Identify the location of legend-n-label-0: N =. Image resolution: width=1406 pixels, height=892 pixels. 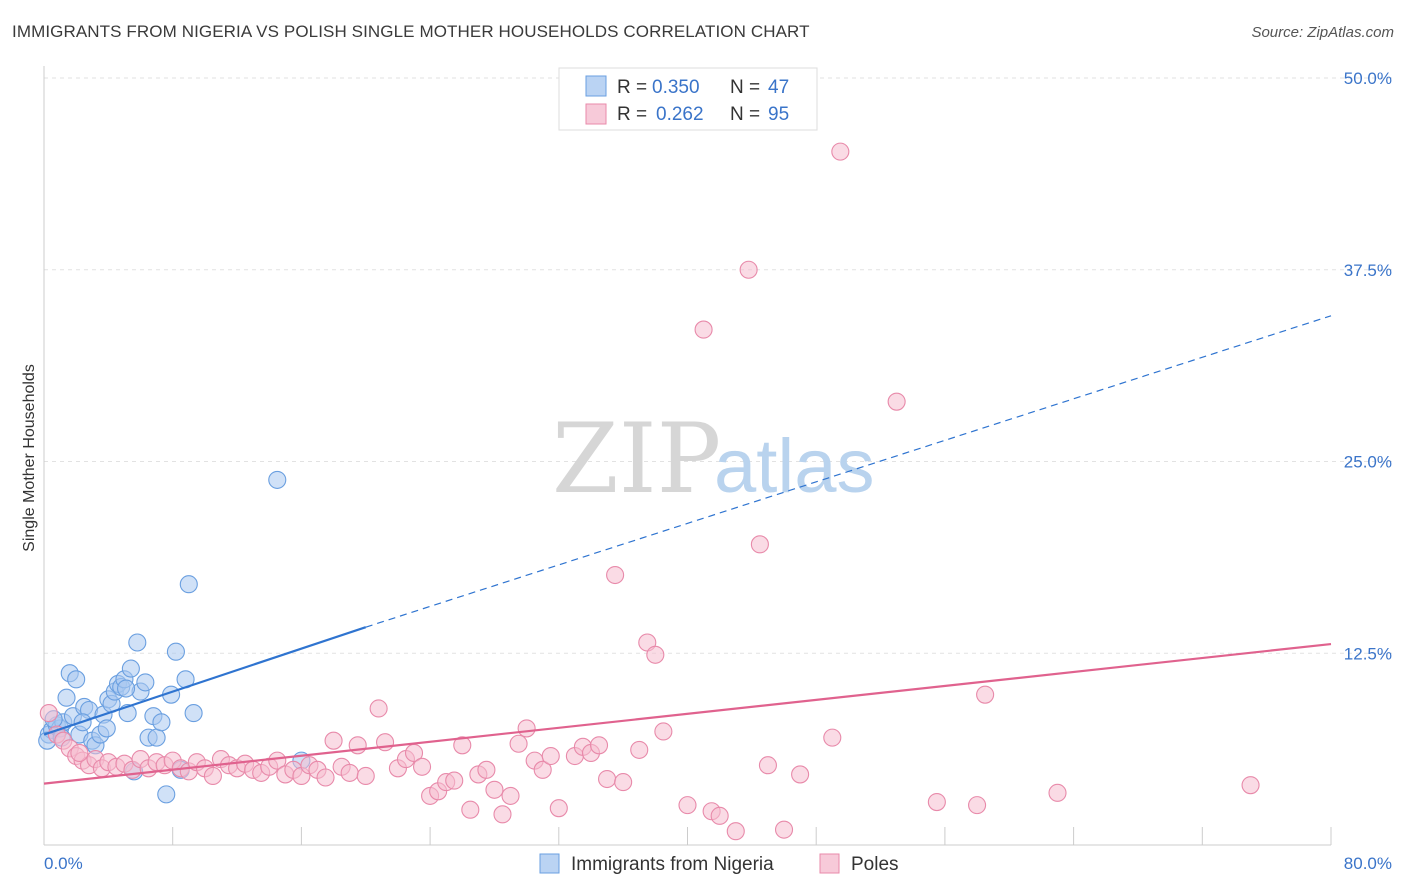
(745, 87).